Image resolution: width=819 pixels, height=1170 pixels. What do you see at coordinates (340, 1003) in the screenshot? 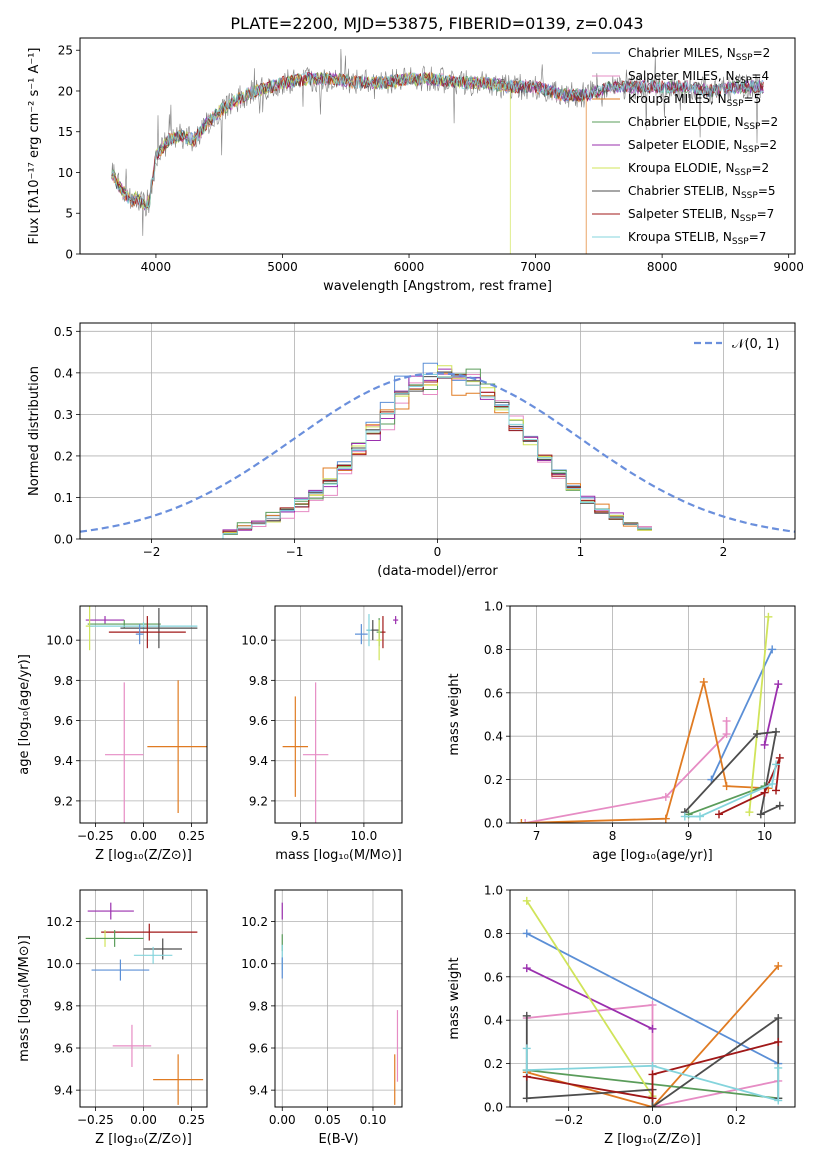
I see `plot-area-mass-vs-EBV` at bounding box center [340, 1003].